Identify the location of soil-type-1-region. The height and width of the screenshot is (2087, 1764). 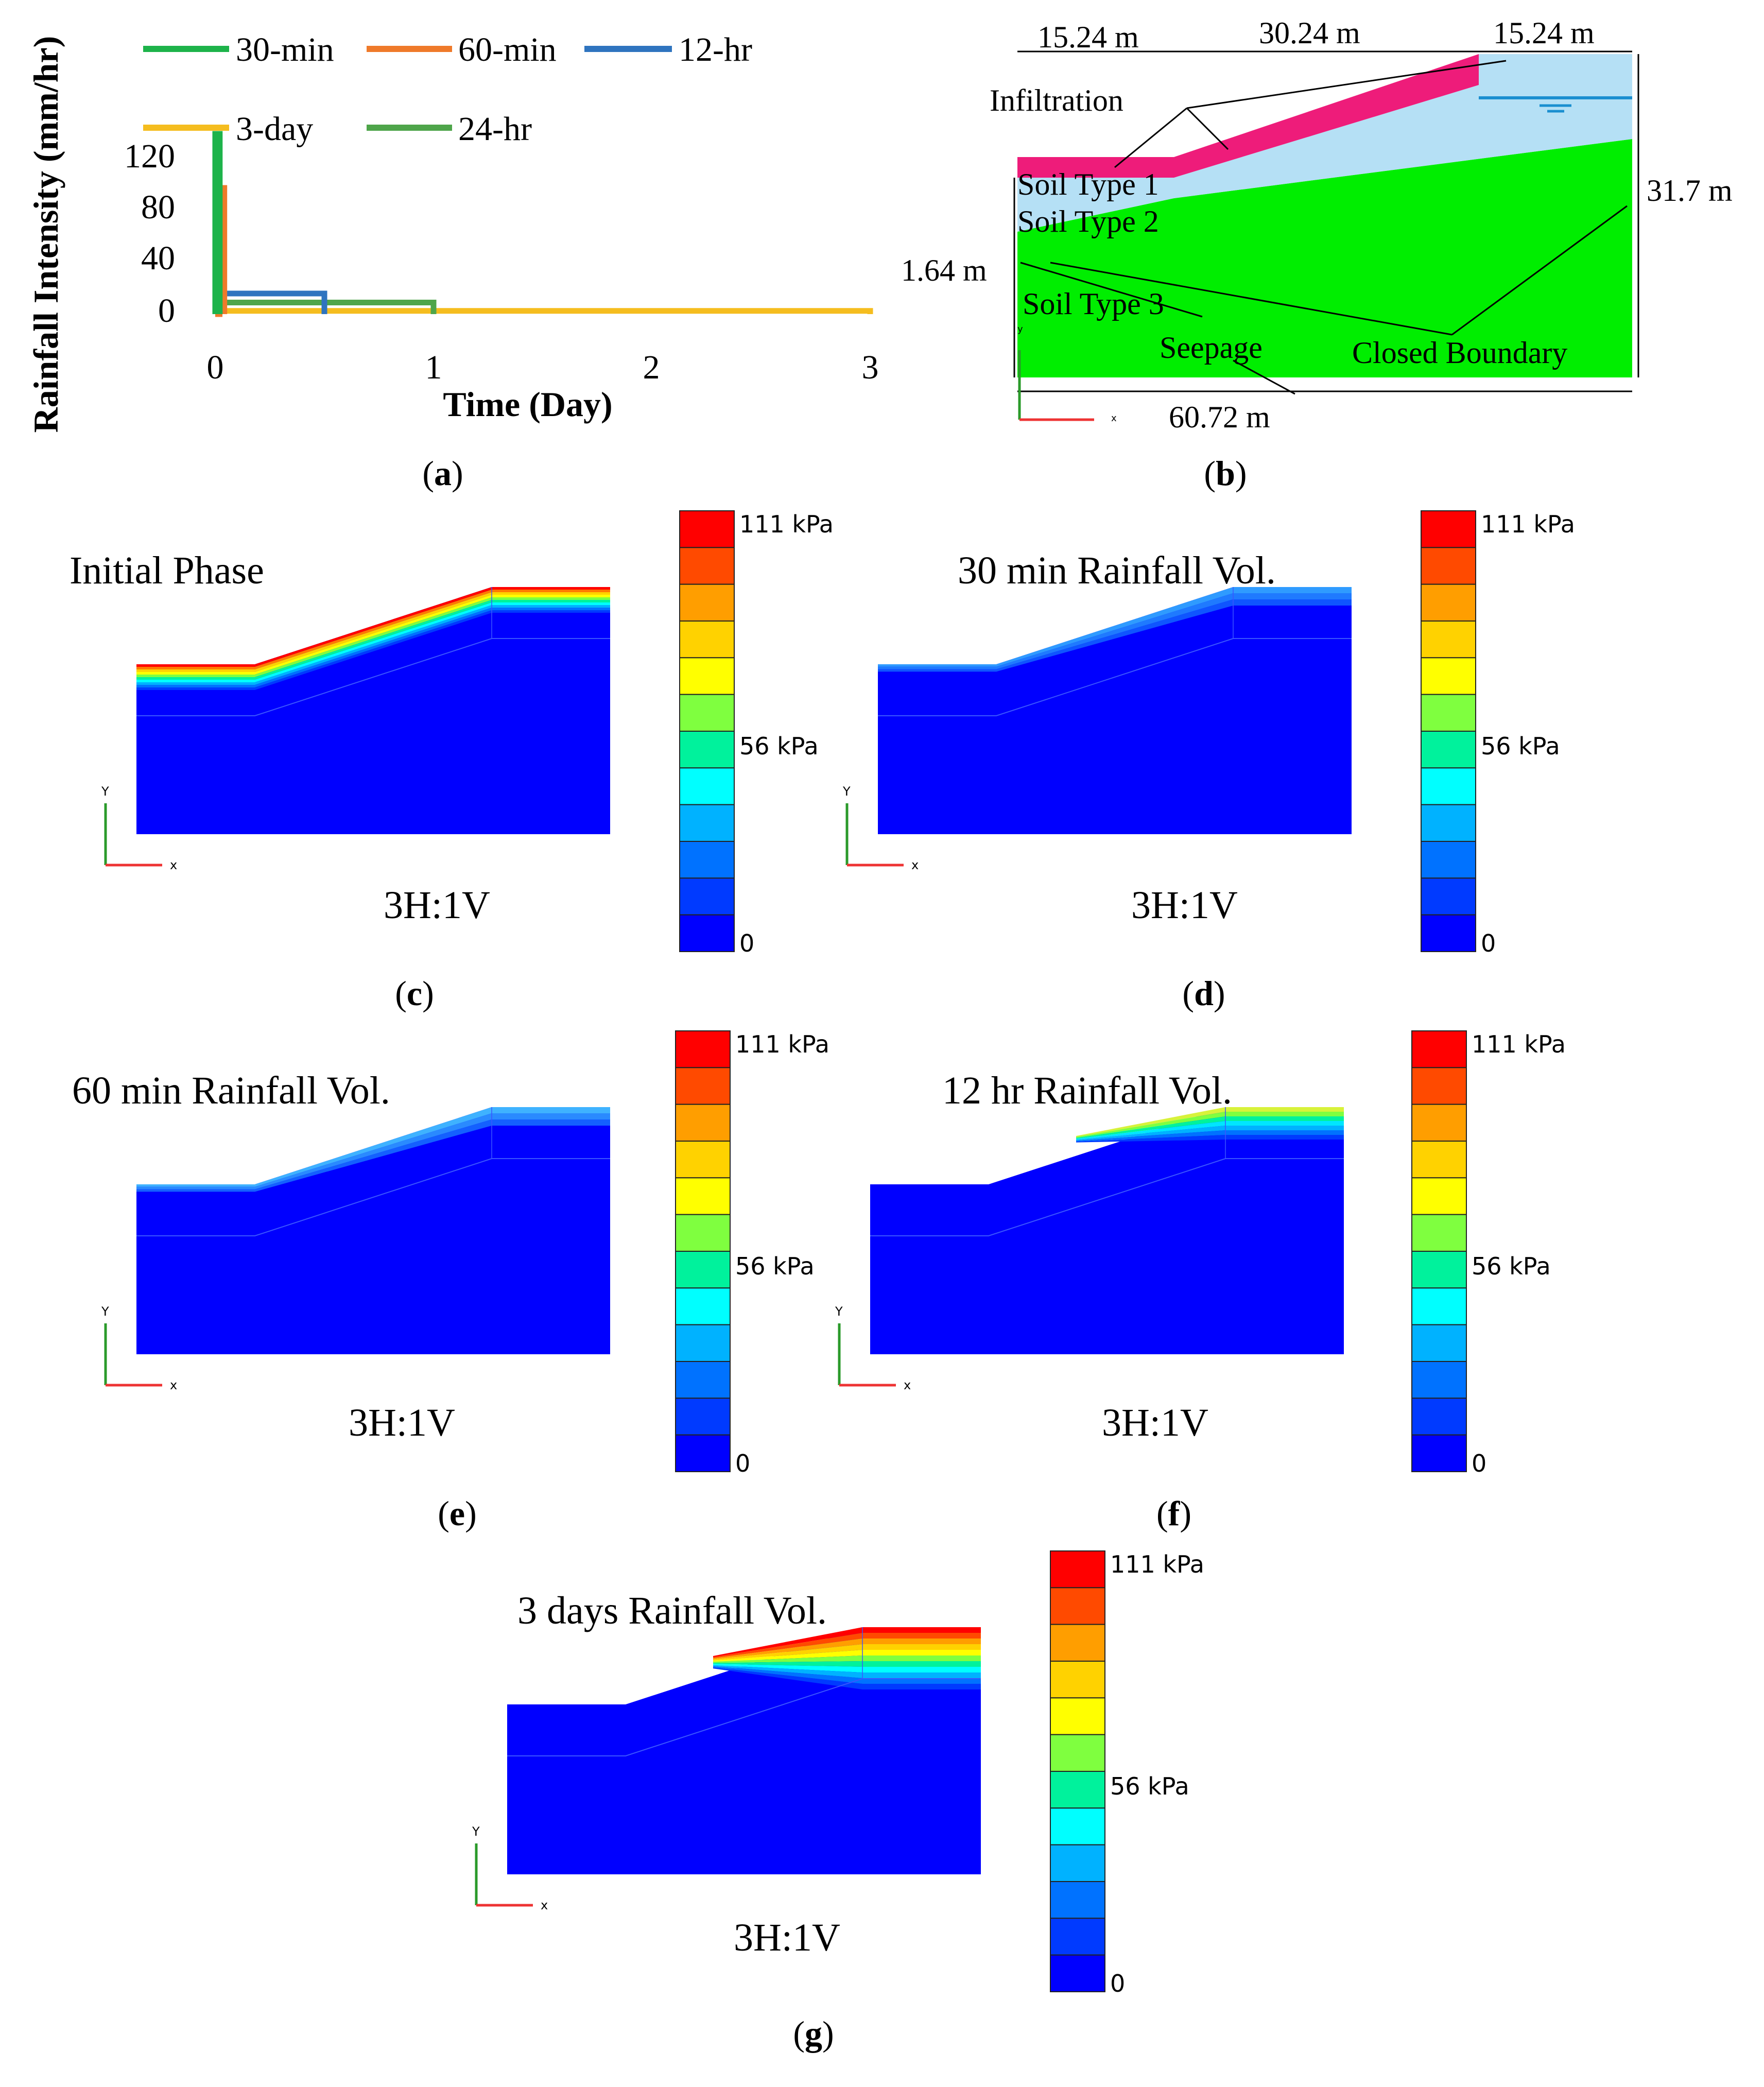
(1248, 116).